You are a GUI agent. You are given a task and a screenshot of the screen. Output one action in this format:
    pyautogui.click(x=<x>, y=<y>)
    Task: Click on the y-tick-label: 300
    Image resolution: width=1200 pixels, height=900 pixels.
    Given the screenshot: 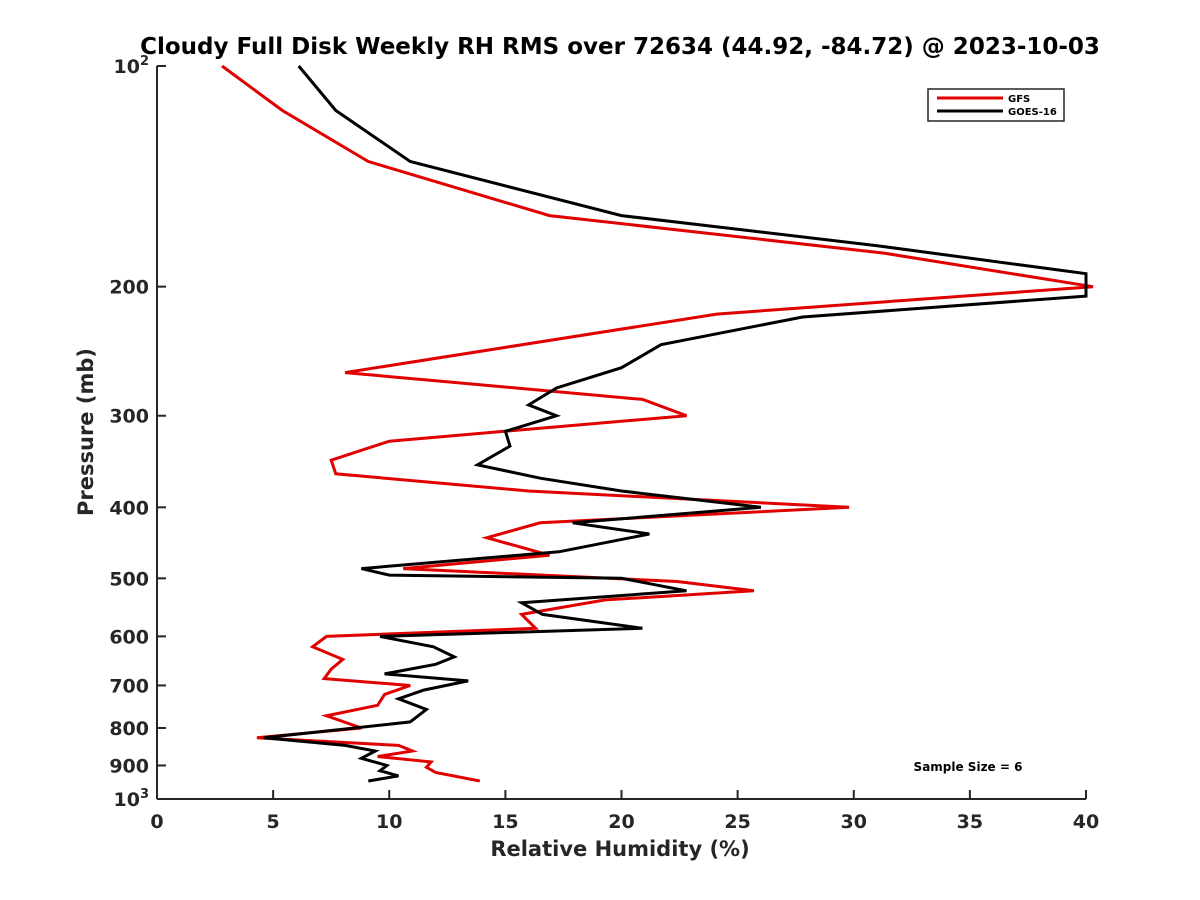 What is the action you would take?
    pyautogui.click(x=129, y=417)
    